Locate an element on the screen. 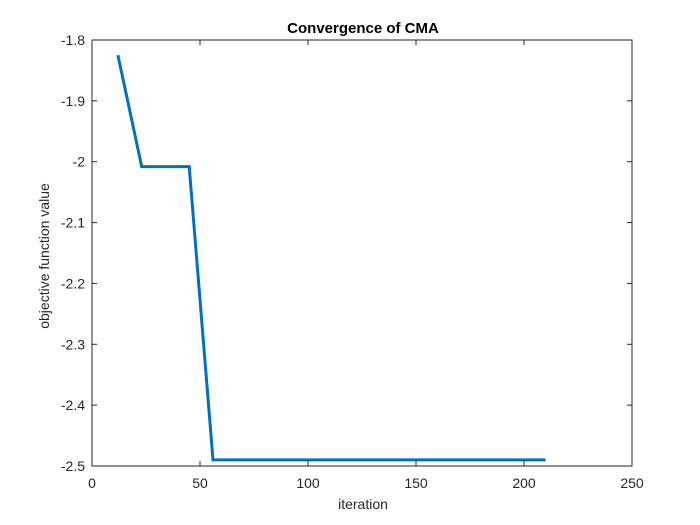 The width and height of the screenshot is (700, 525). x-tick-label: 200 is located at coordinates (524, 483).